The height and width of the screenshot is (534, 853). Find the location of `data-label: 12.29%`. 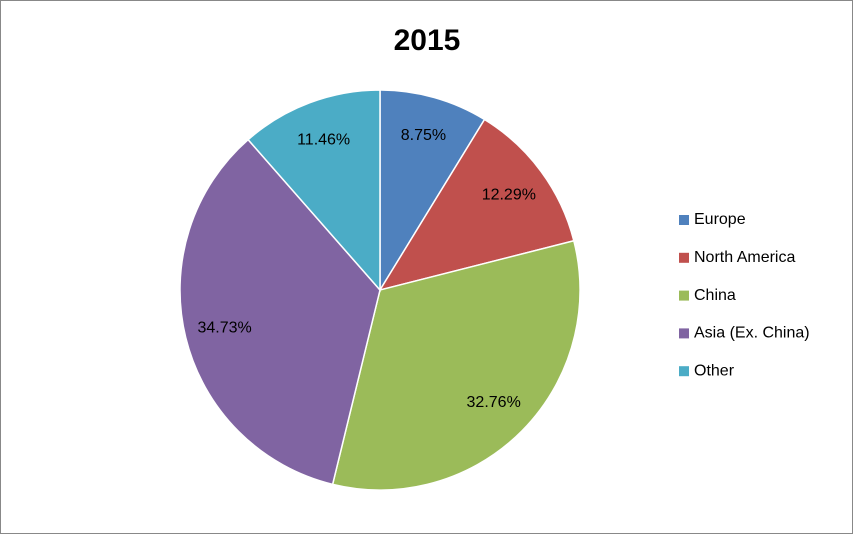

data-label: 12.29% is located at coordinates (509, 194).